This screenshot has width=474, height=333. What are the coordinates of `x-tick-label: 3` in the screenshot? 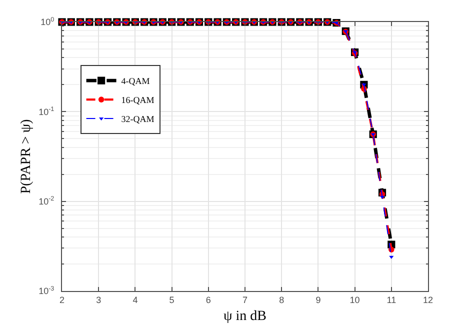 It's located at (99, 299).